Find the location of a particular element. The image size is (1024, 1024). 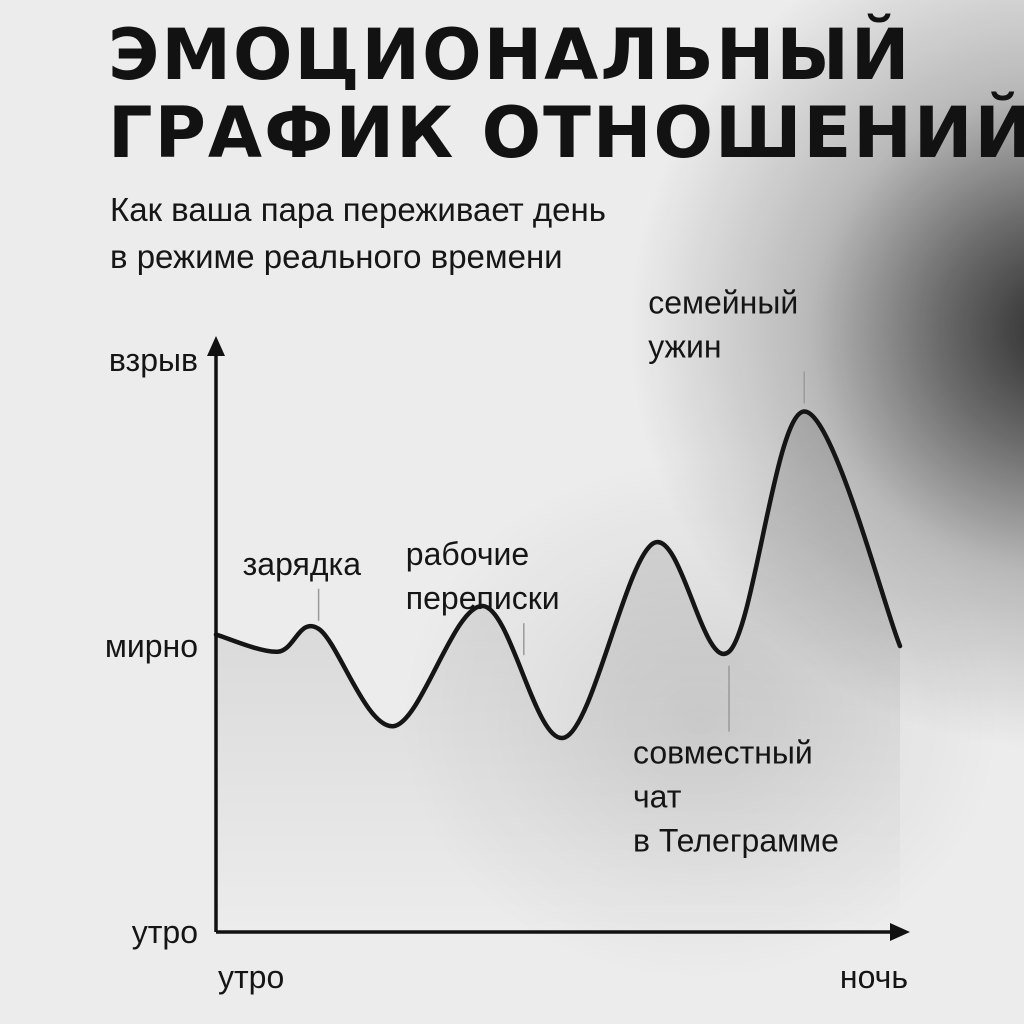

annotation-label: переписки is located at coordinates (483, 598).